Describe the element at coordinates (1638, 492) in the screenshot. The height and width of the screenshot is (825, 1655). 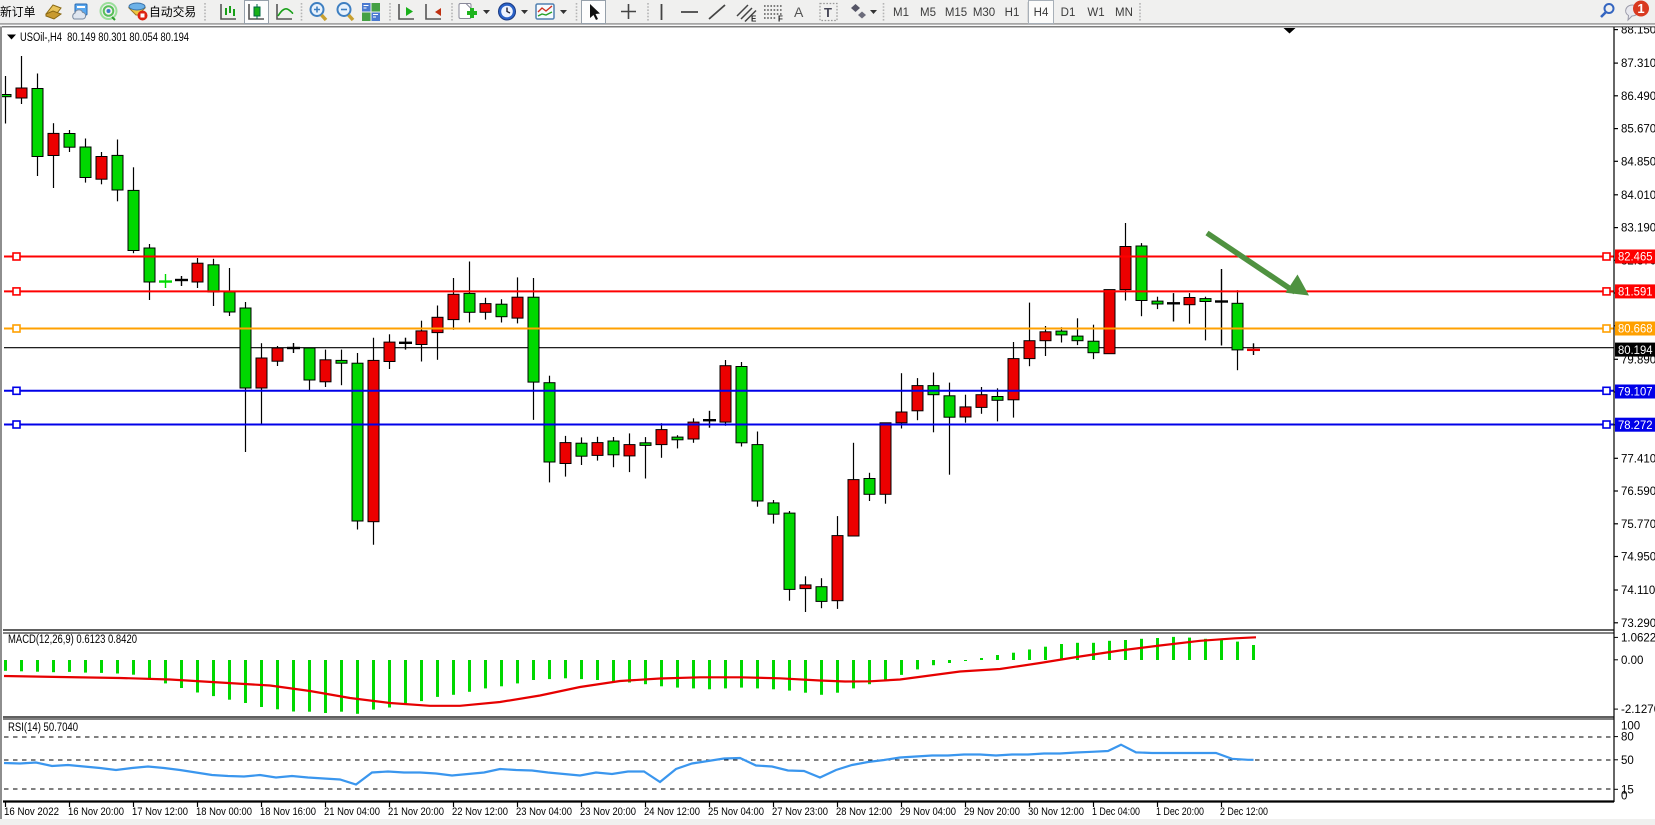
I see `svg-text: 76.590` at that location.